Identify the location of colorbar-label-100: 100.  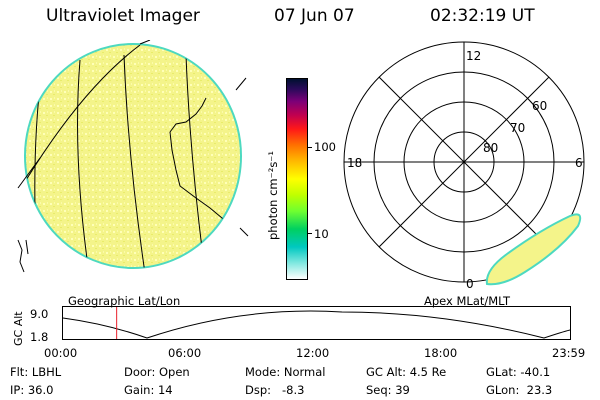
(325, 147).